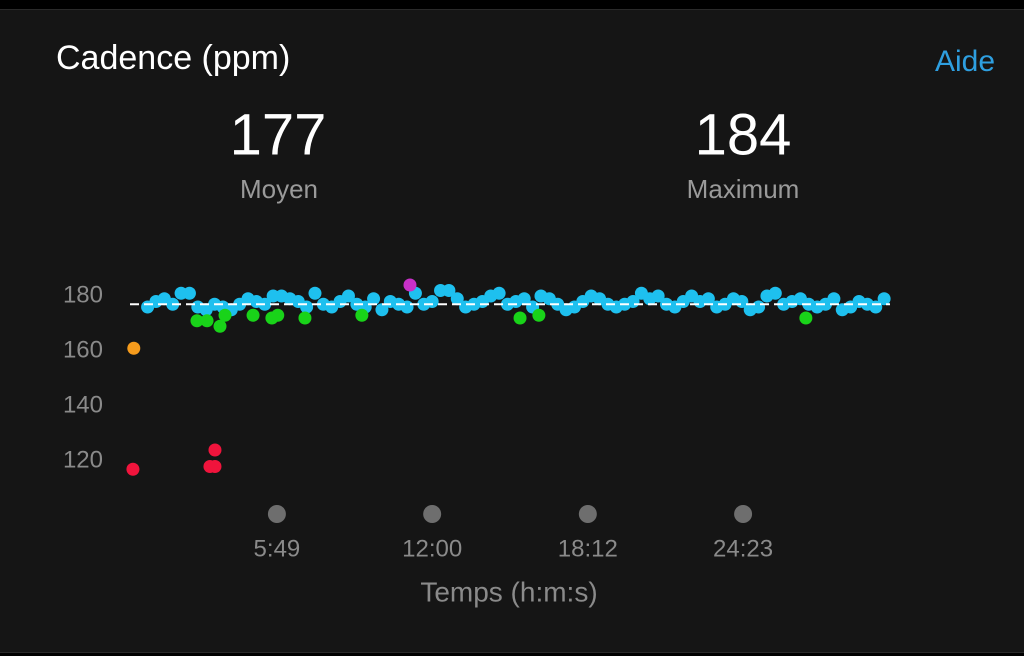 This screenshot has height=656, width=1024. Describe the element at coordinates (277, 548) in the screenshot. I see `x-tick-label: 5:49` at that location.